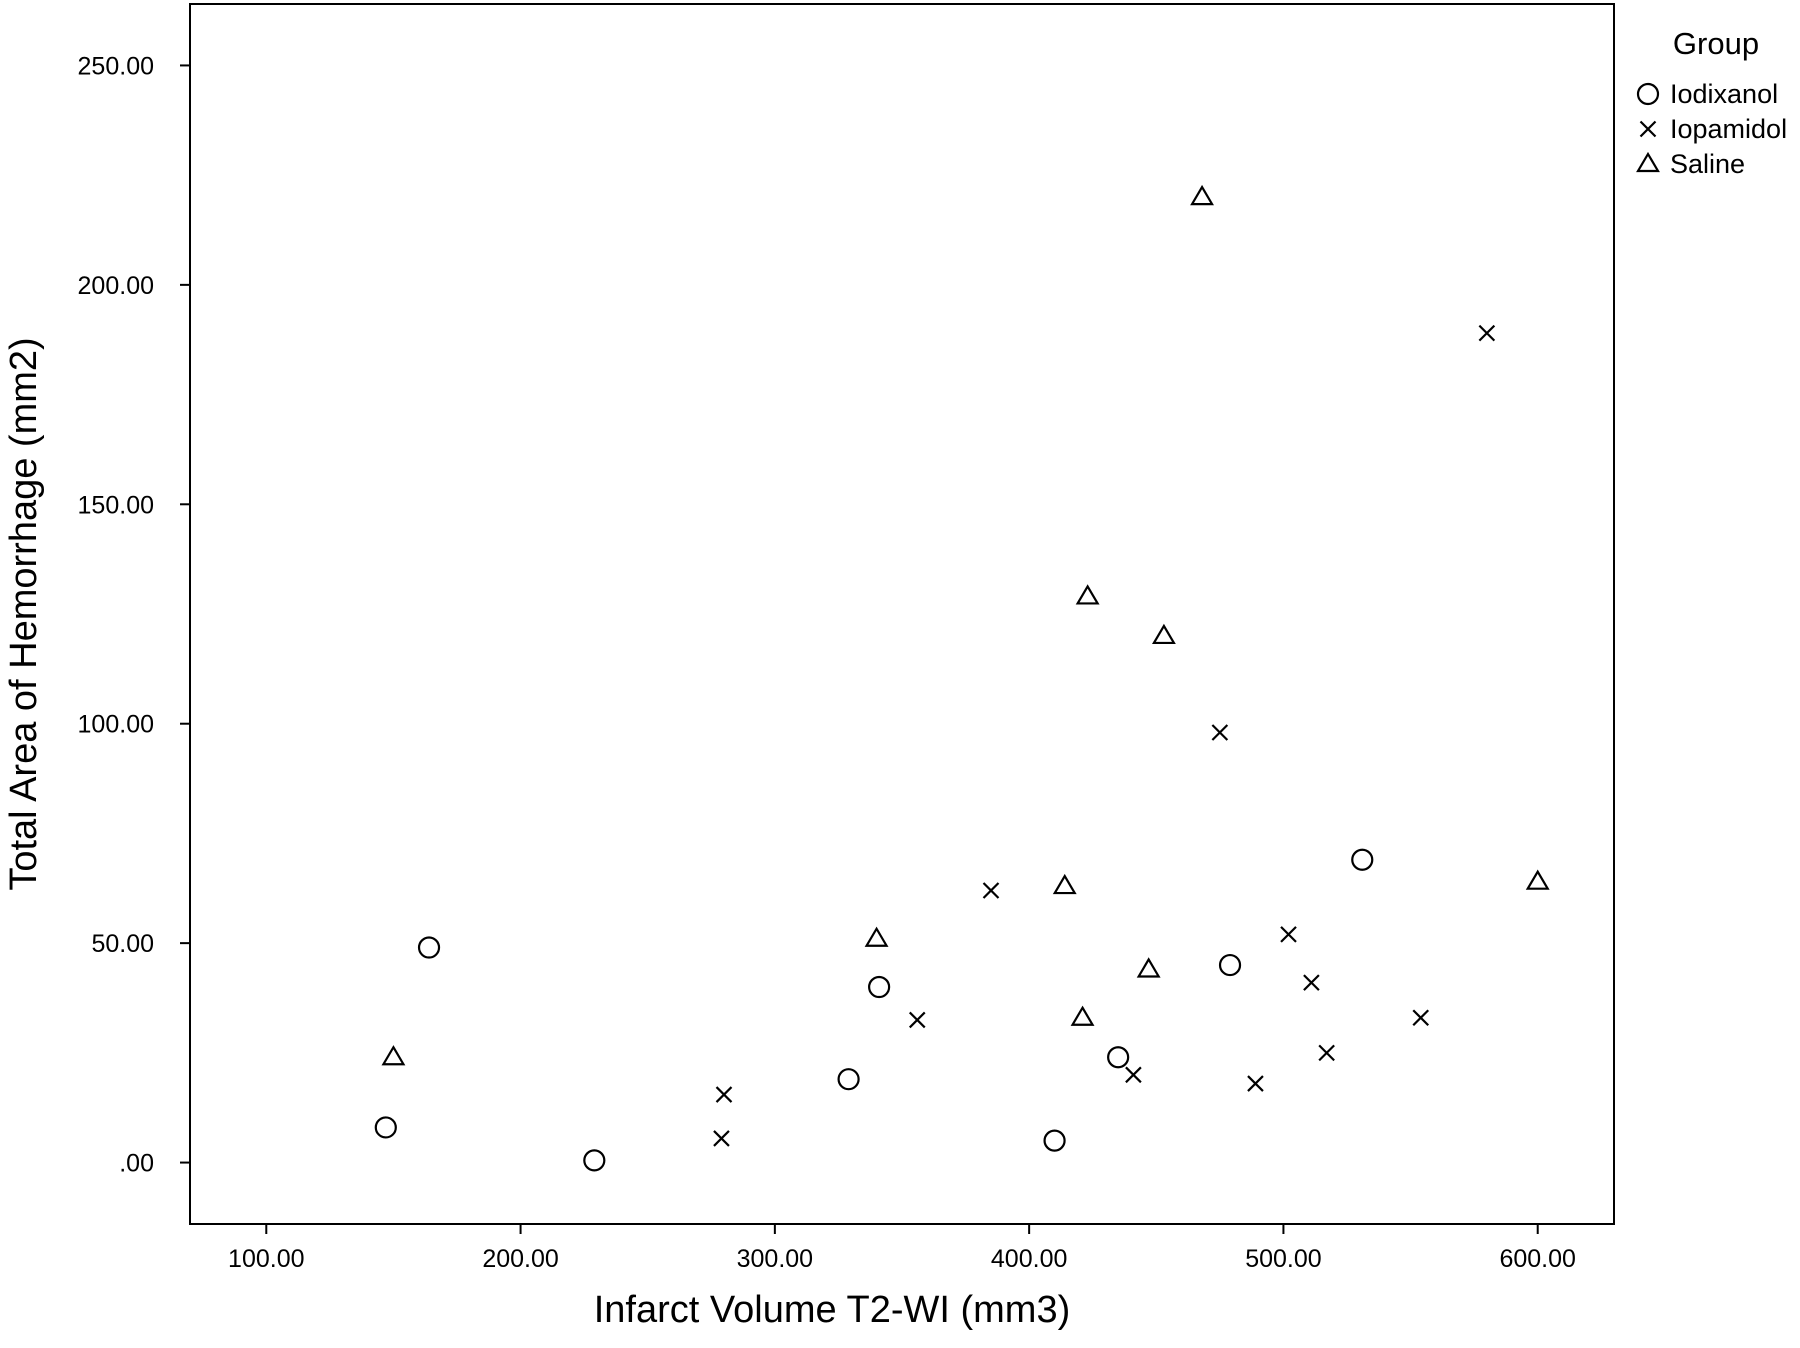 Image resolution: width=1800 pixels, height=1348 pixels. I want to click on y-axis-title: Total Area of Hemorrhage (mm2), so click(24, 613).